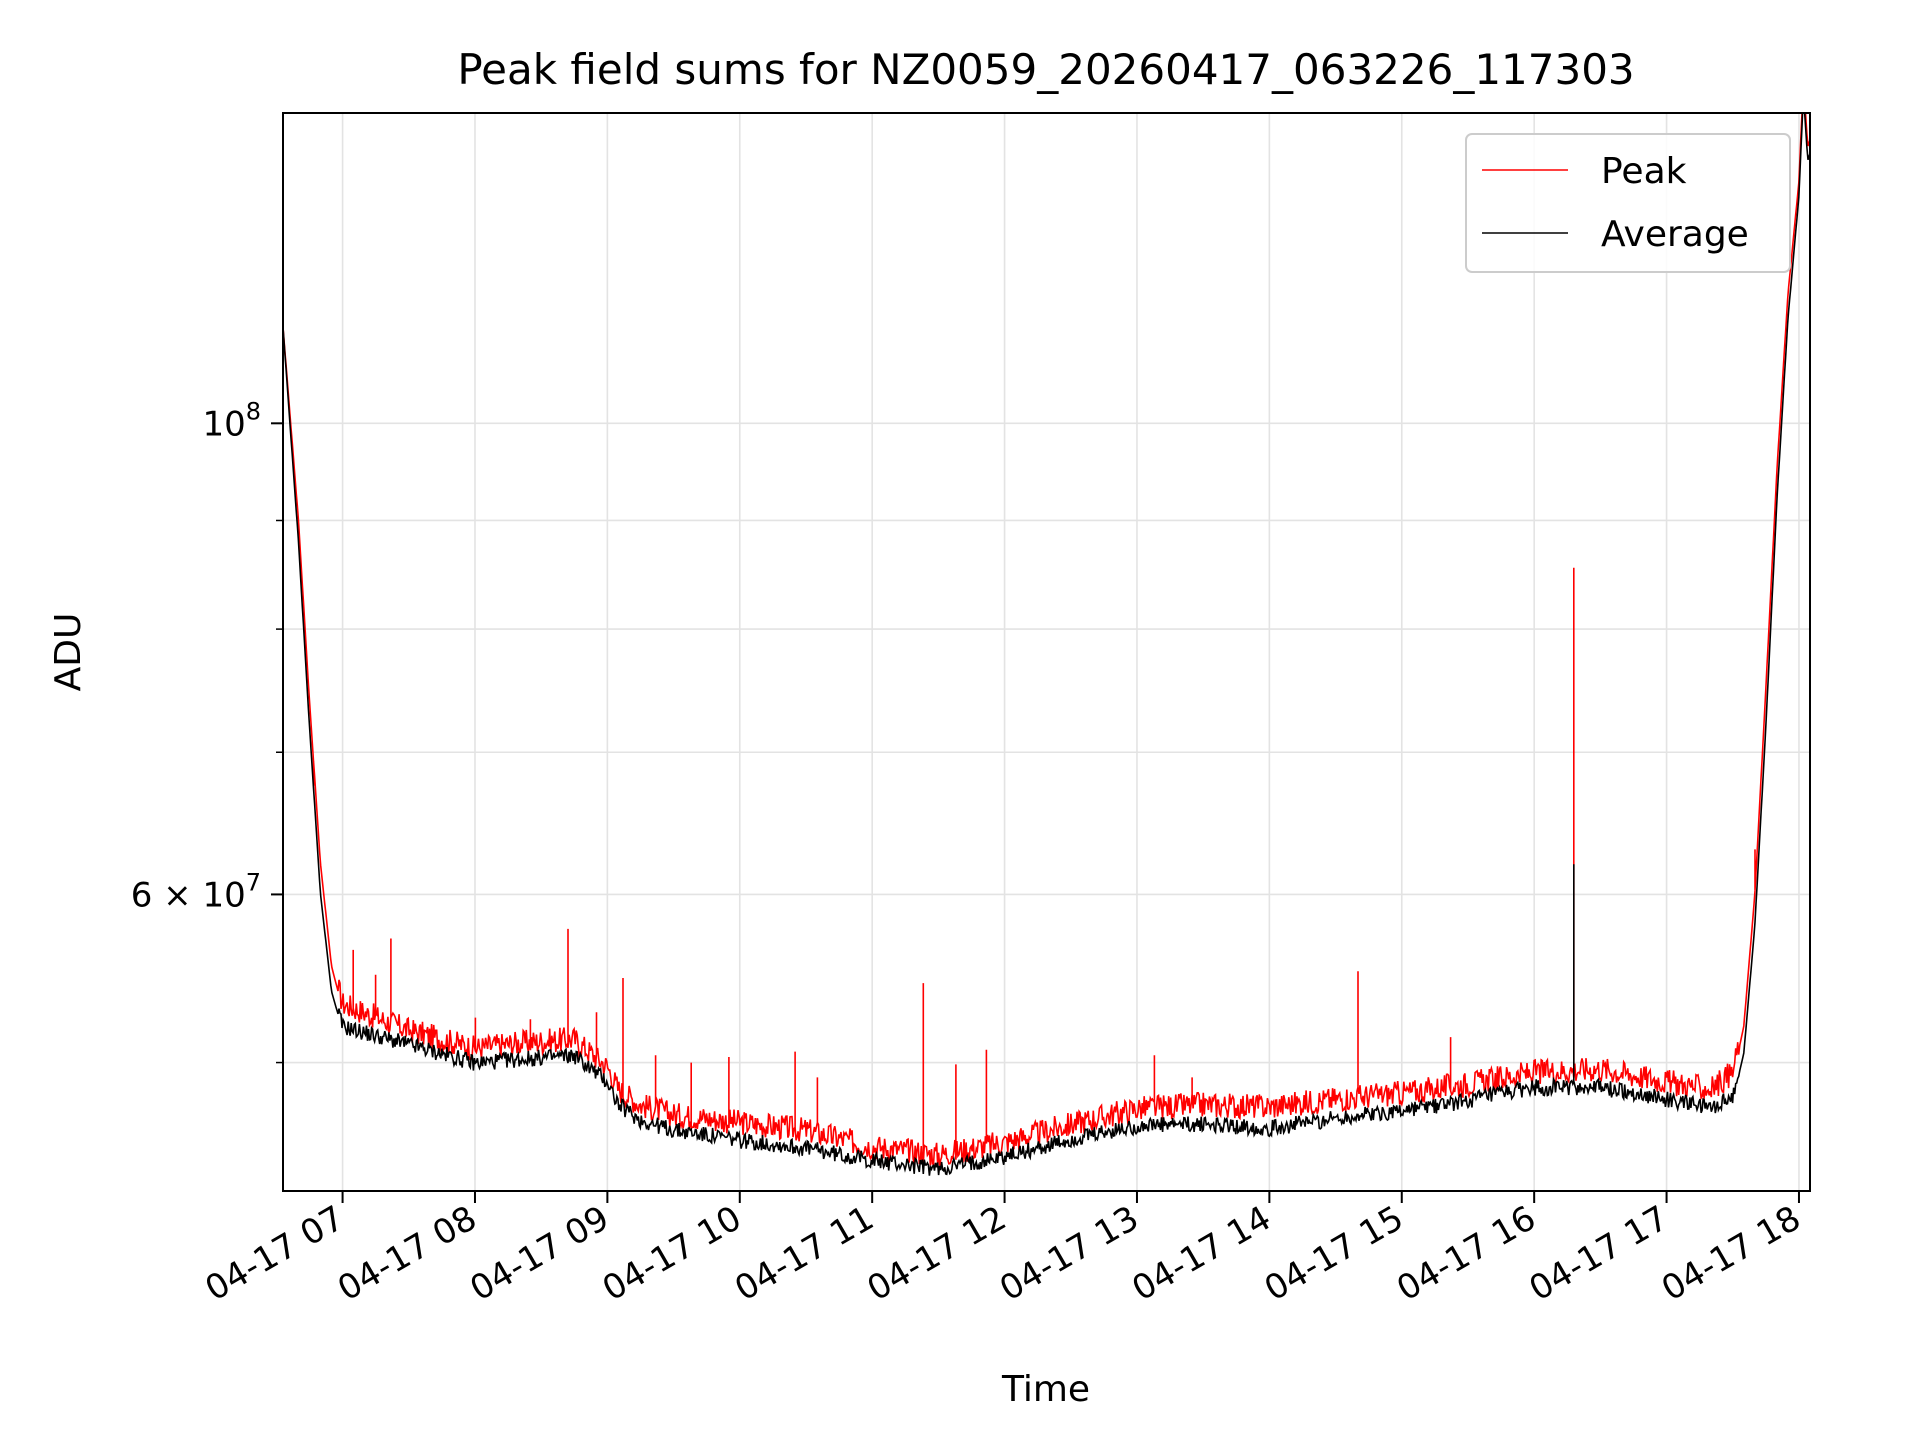 Image resolution: width=1920 pixels, height=1440 pixels. I want to click on legend-box, so click(1628, 203).